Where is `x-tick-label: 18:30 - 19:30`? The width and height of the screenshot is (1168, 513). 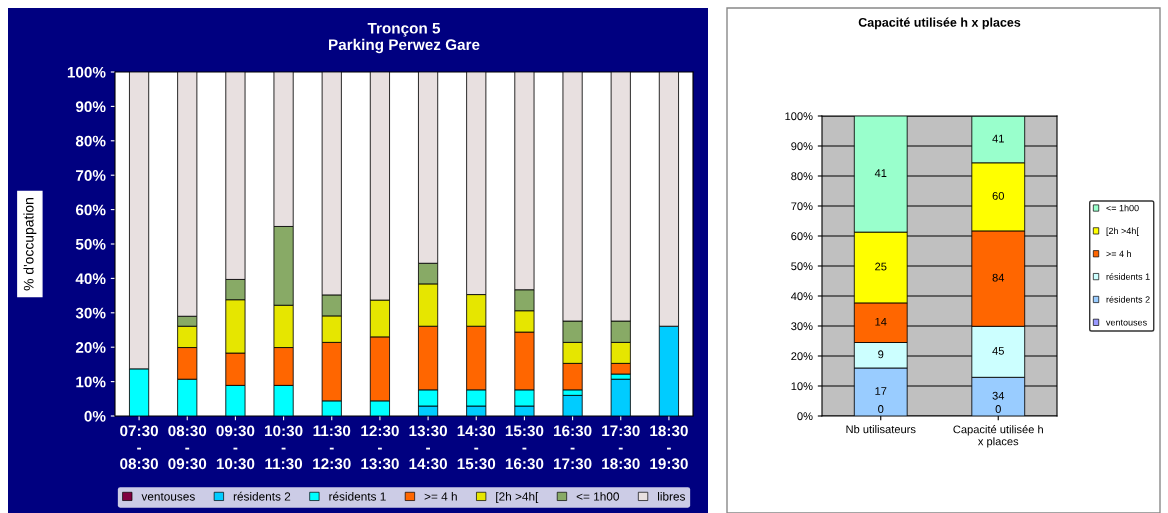 x-tick-label: 18:30 - 19:30 is located at coordinates (669, 447).